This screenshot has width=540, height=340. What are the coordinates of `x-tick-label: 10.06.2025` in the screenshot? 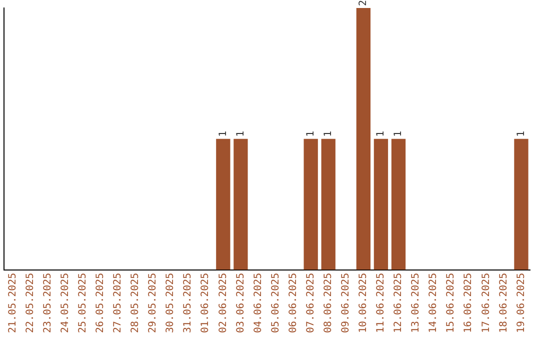 It's located at (364, 303).